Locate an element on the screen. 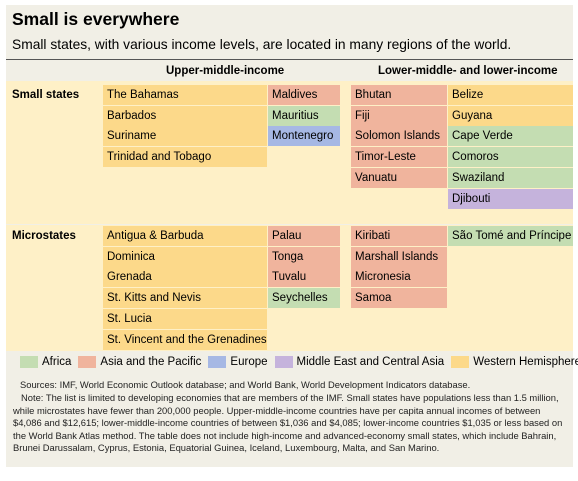 Image resolution: width=578 pixels, height=481 pixels. country-cell: Marshall Islands is located at coordinates (399, 256).